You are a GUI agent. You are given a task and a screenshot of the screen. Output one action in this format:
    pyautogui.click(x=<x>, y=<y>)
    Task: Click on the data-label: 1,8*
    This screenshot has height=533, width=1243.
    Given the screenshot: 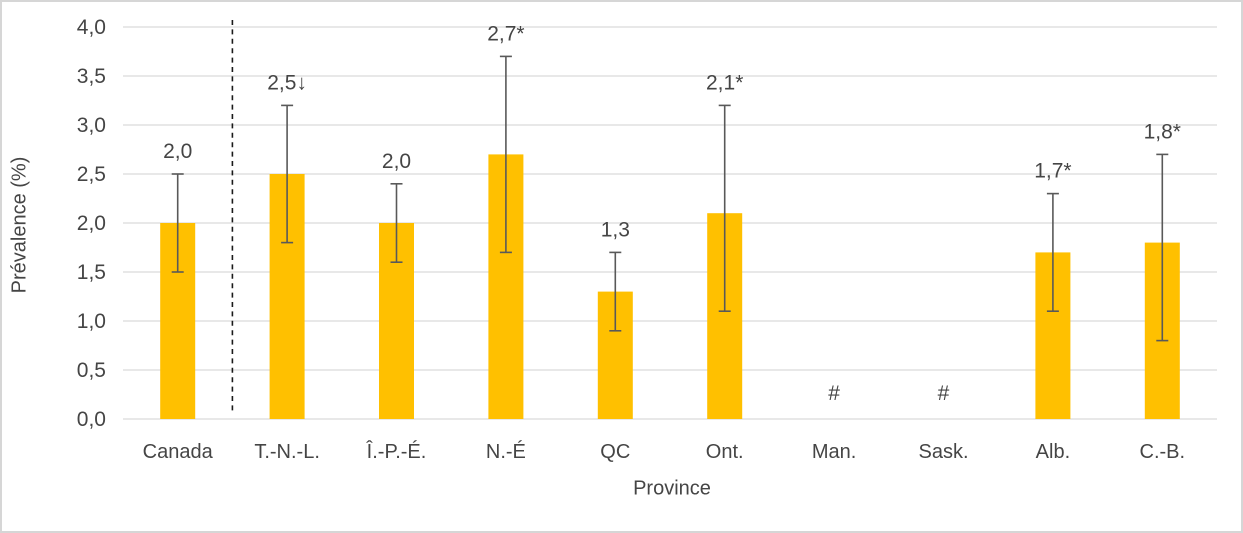 What is the action you would take?
    pyautogui.click(x=1162, y=131)
    